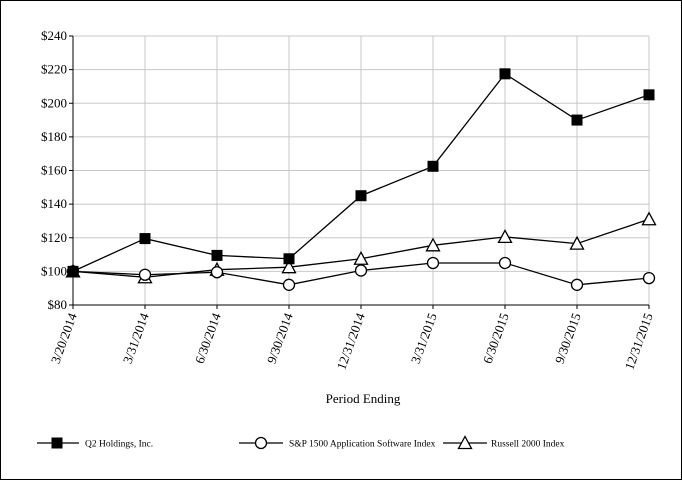  What do you see at coordinates (528, 445) in the screenshot?
I see `legend-label-russell-2000: Russell 2000 Index` at bounding box center [528, 445].